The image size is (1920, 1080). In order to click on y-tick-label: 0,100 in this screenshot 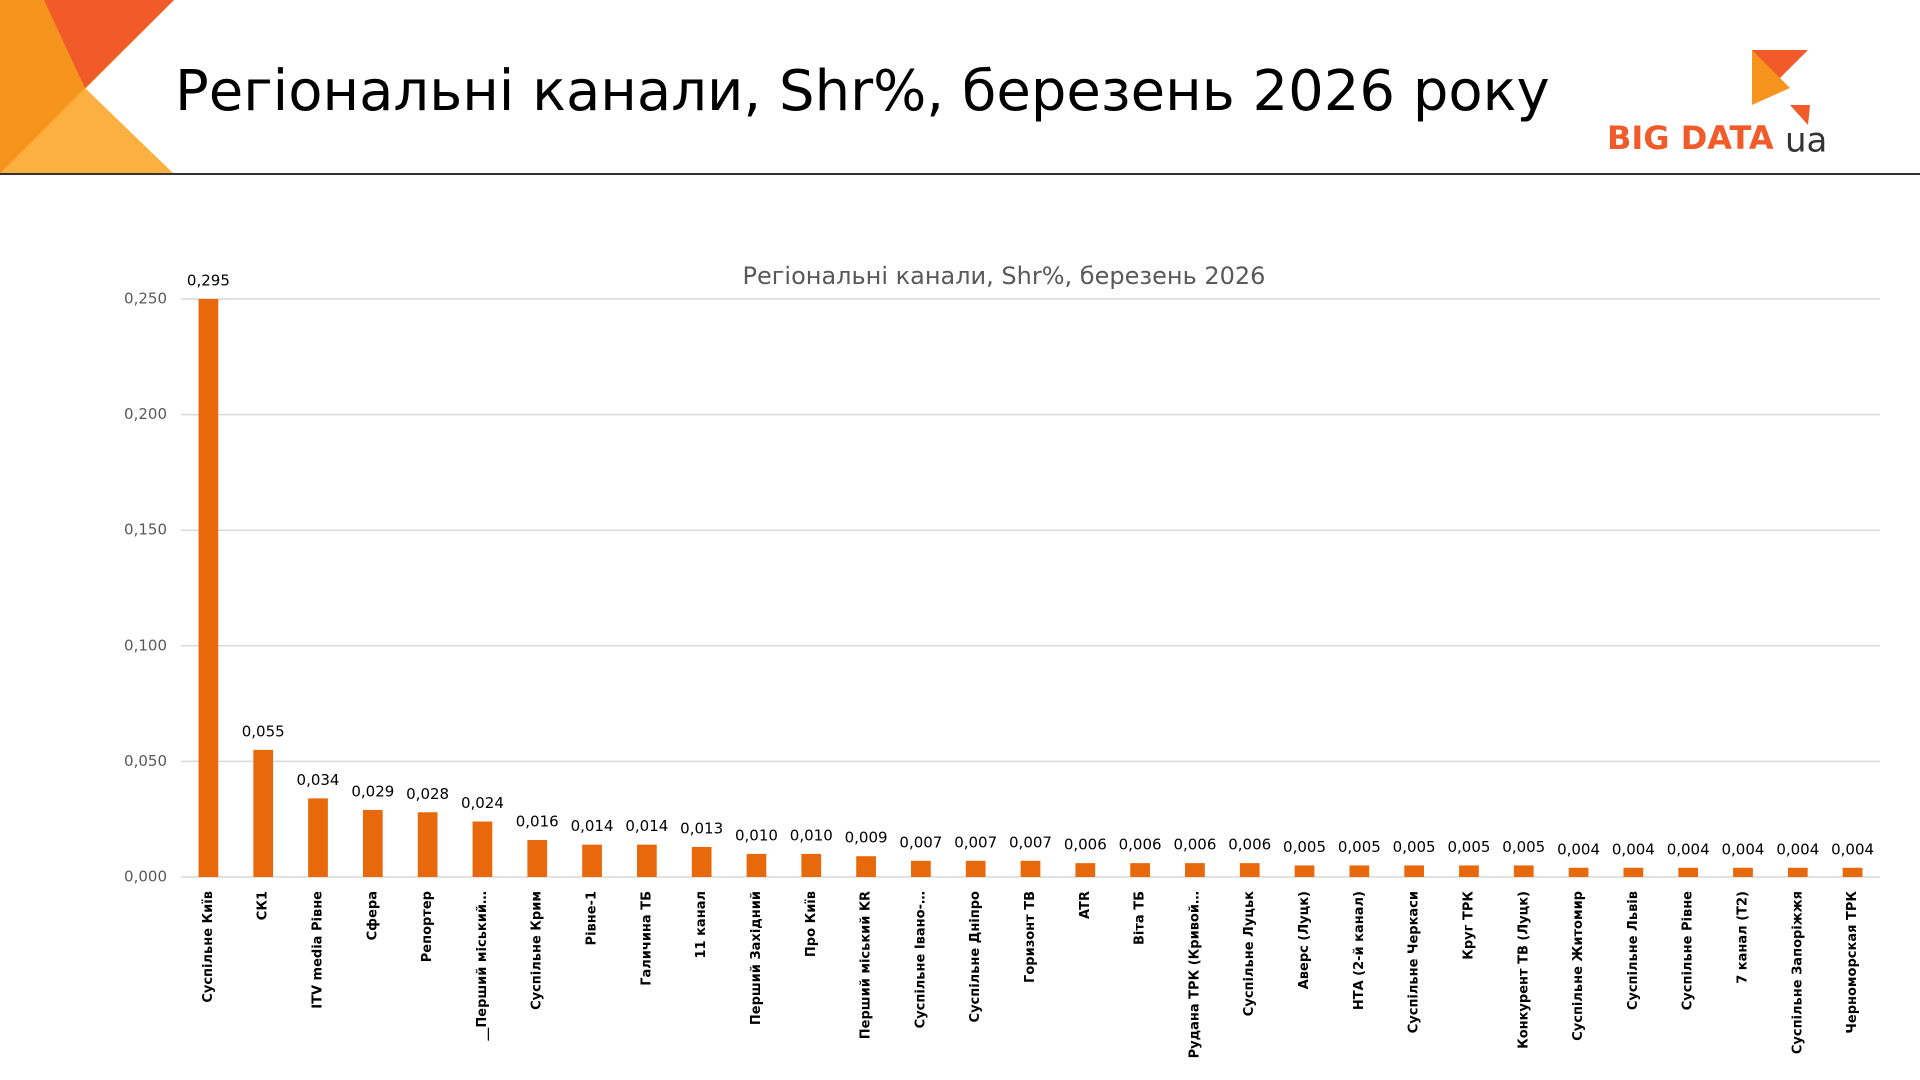, I will do `click(145, 645)`.